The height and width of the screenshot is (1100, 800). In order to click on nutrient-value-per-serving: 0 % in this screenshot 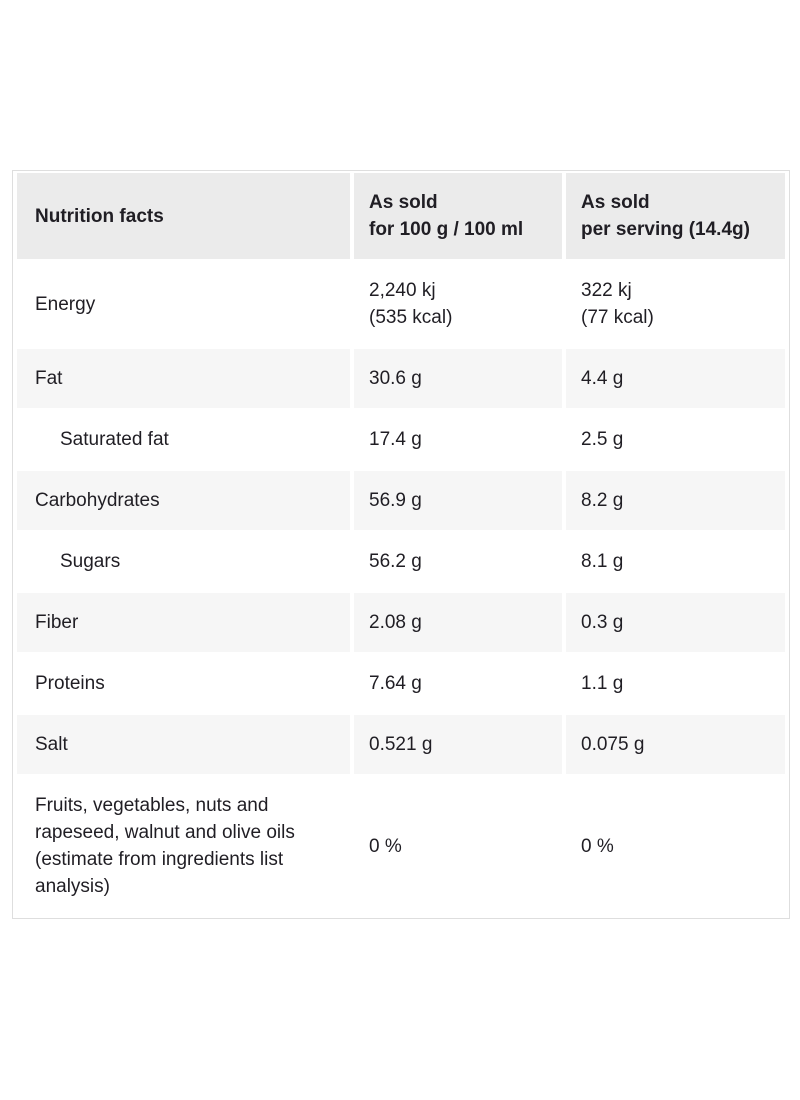, I will do `click(675, 846)`.